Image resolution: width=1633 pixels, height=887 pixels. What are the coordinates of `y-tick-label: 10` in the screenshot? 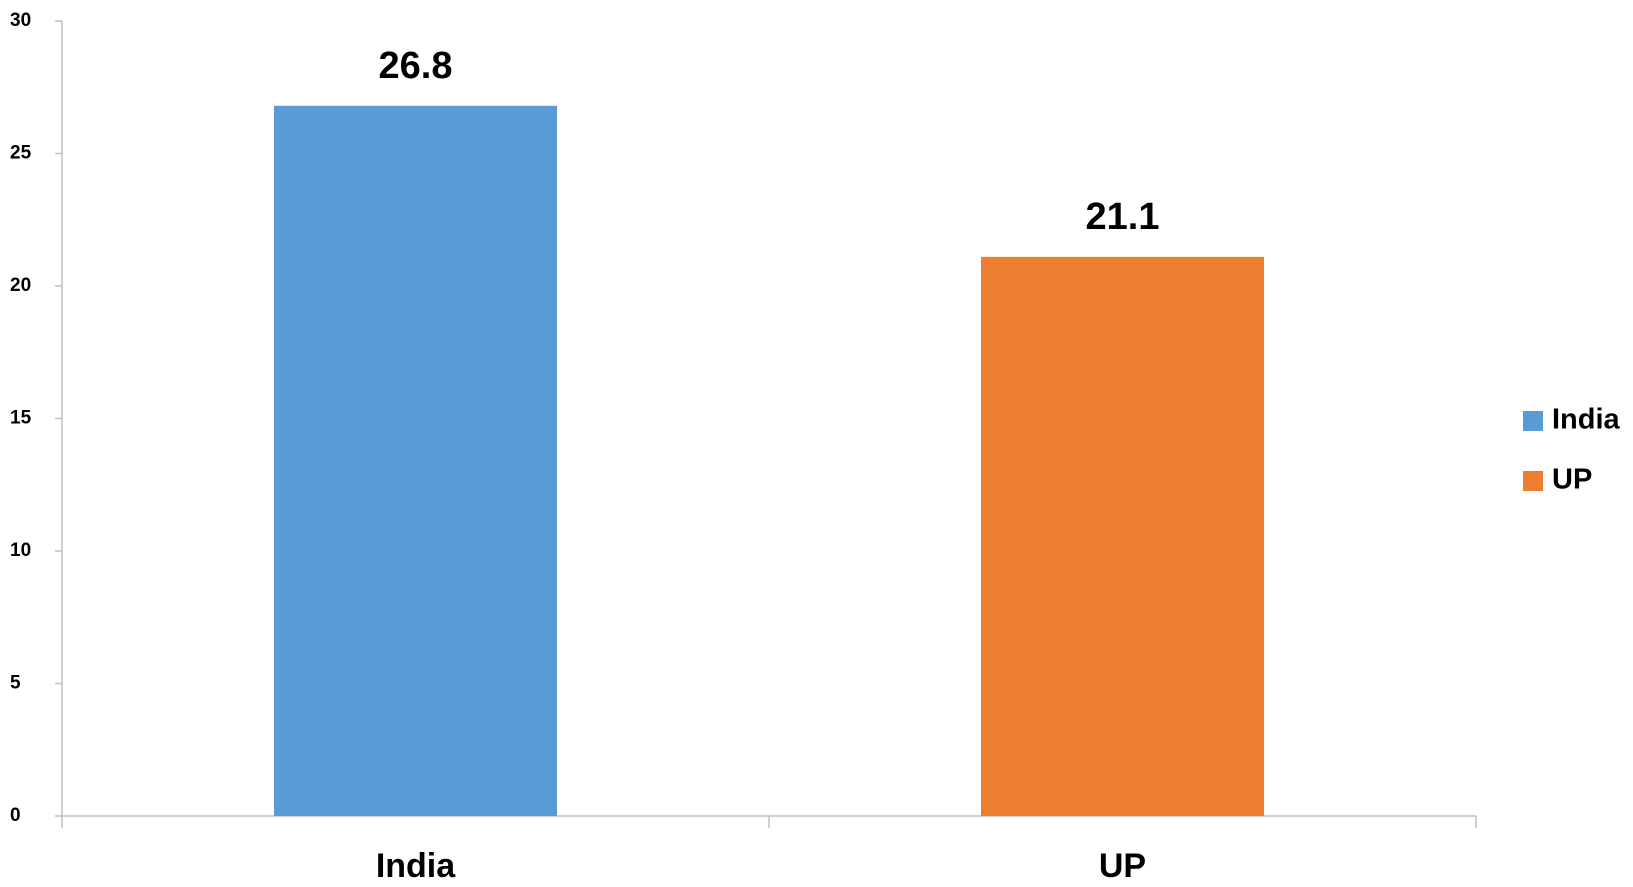 It's located at (20, 550).